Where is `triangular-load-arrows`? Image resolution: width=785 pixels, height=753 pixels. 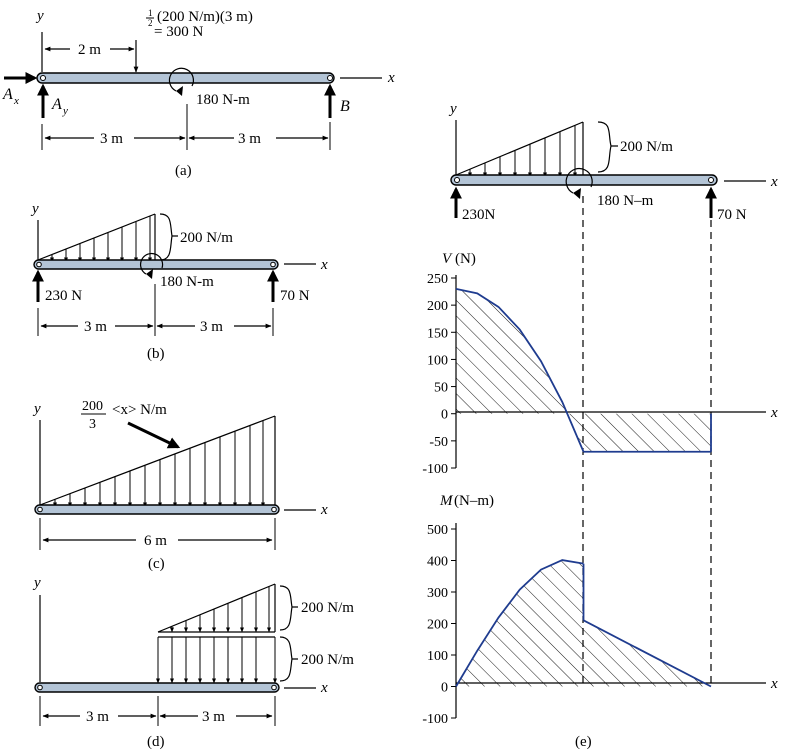
triangular-load-arrows is located at coordinates (220, 609).